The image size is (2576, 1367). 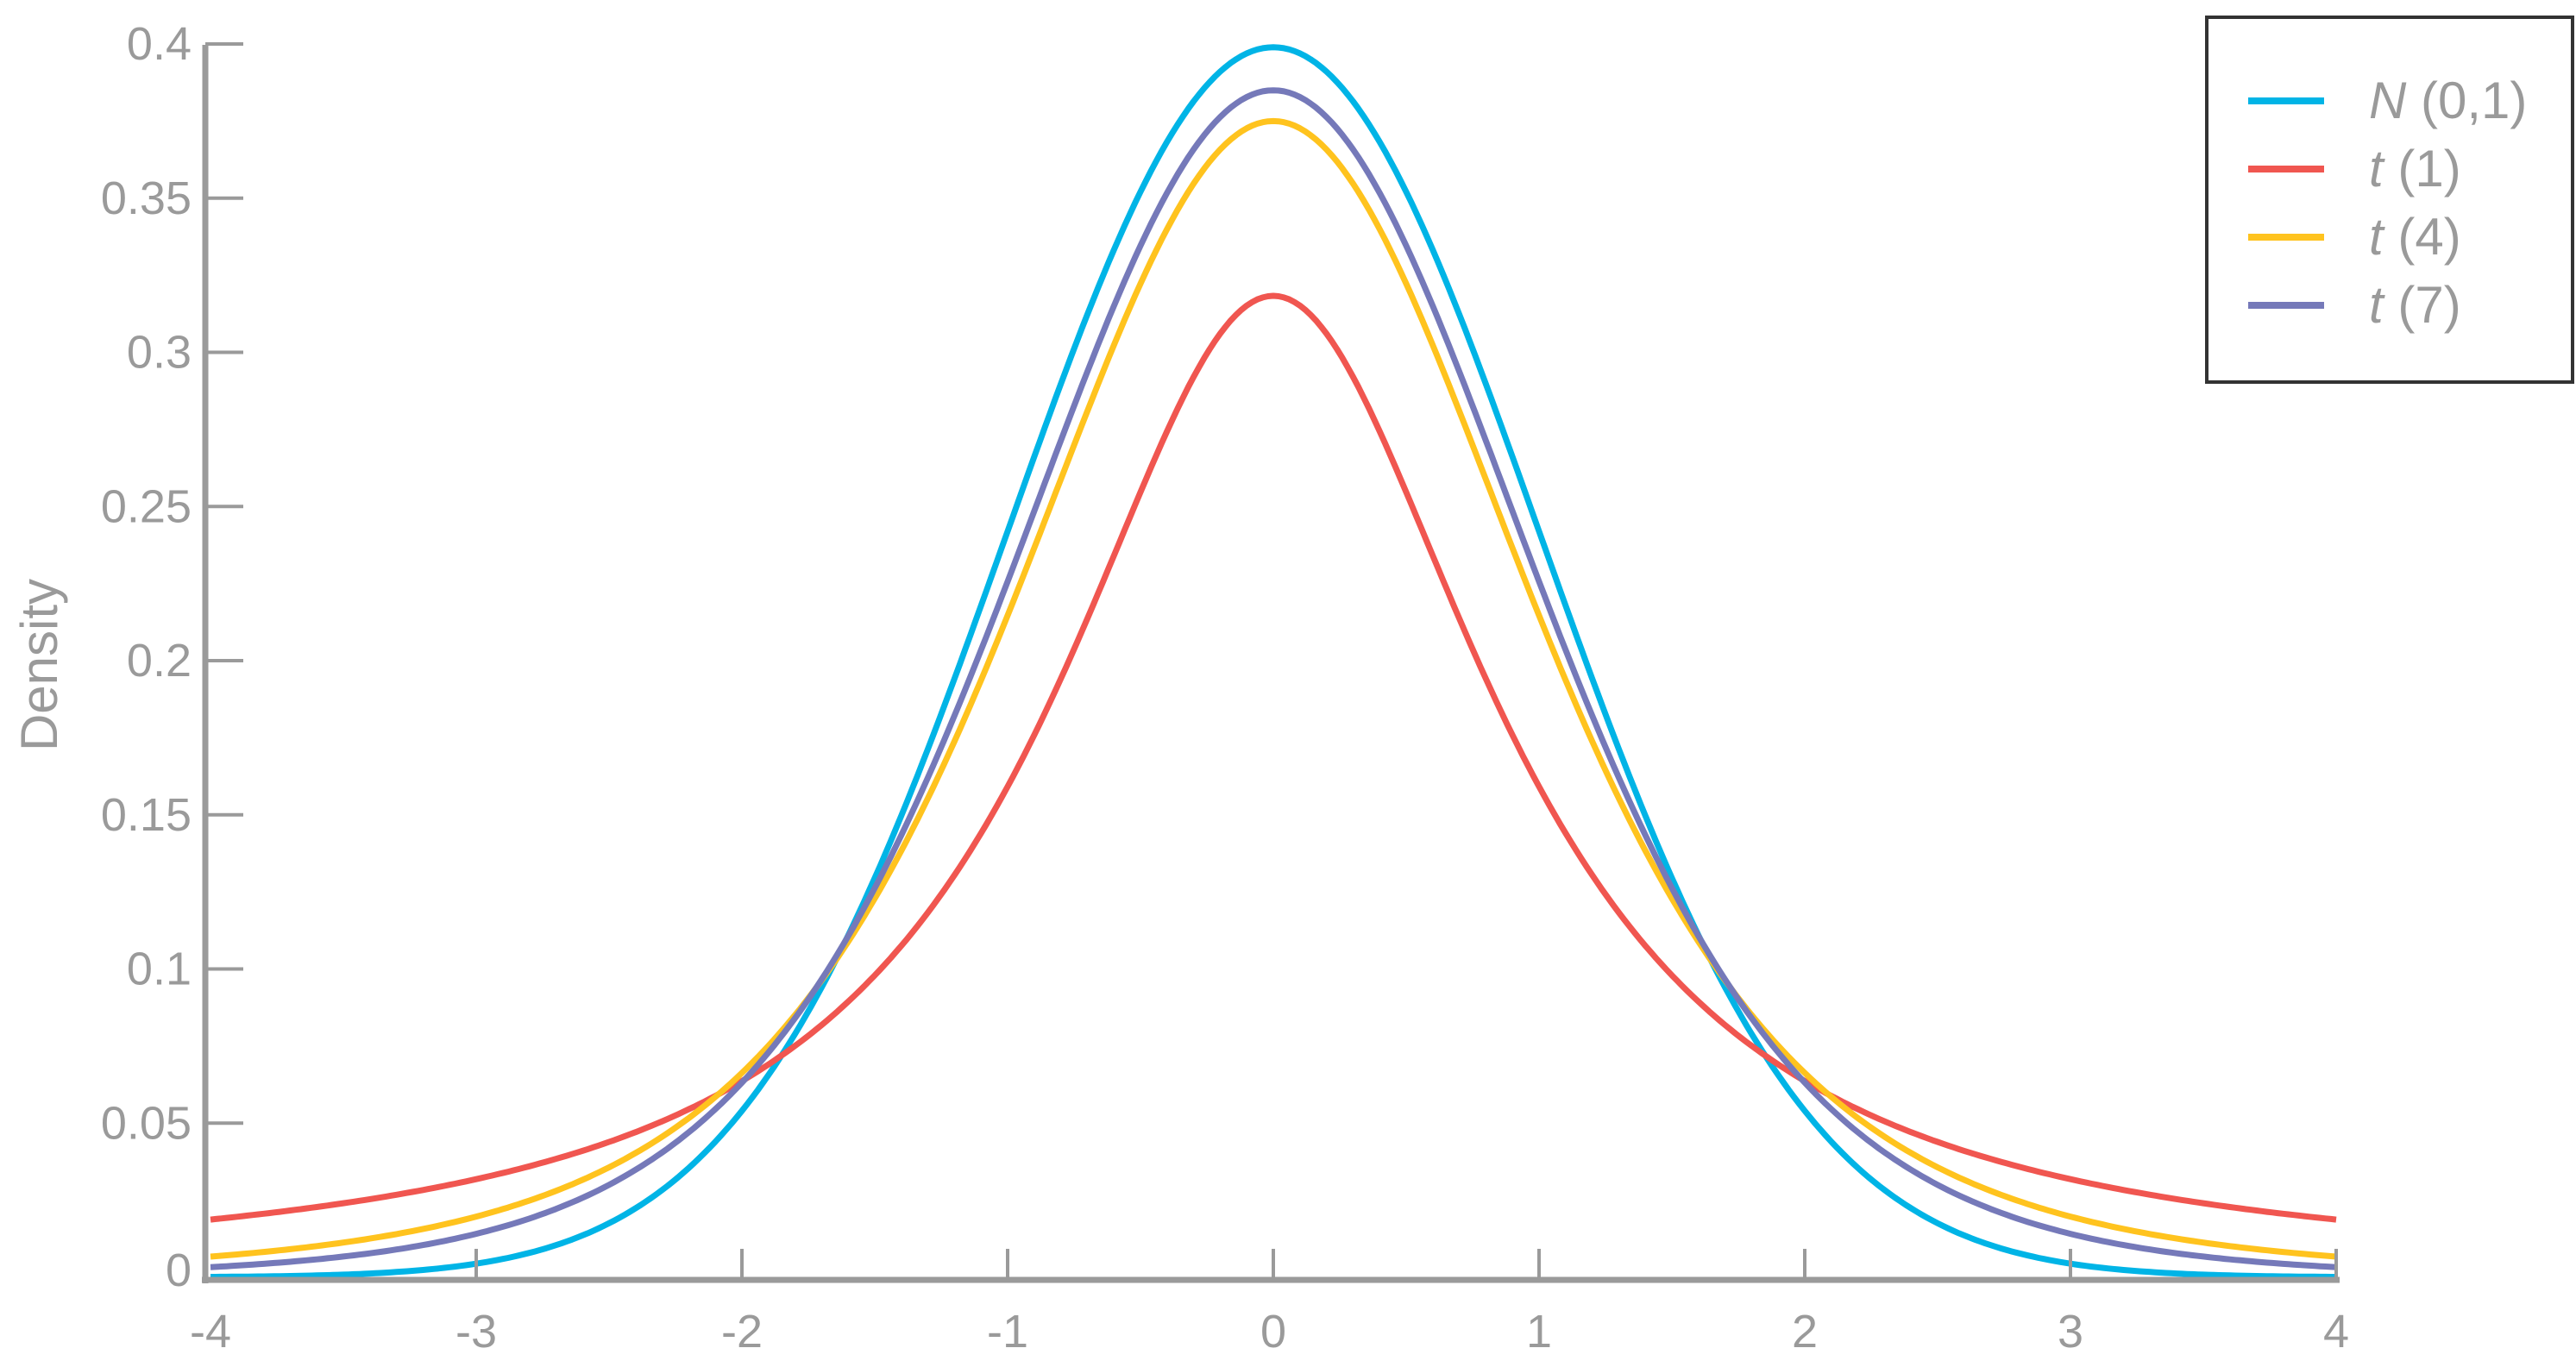 I want to click on x-tick-label: 4, so click(x=2336, y=1332).